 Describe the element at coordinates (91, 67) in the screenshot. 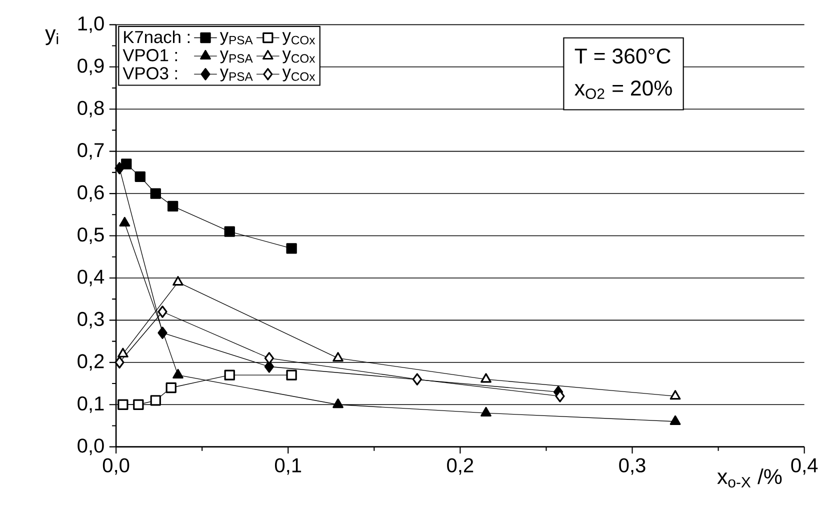

I see `y-tick-label: 0,9` at that location.